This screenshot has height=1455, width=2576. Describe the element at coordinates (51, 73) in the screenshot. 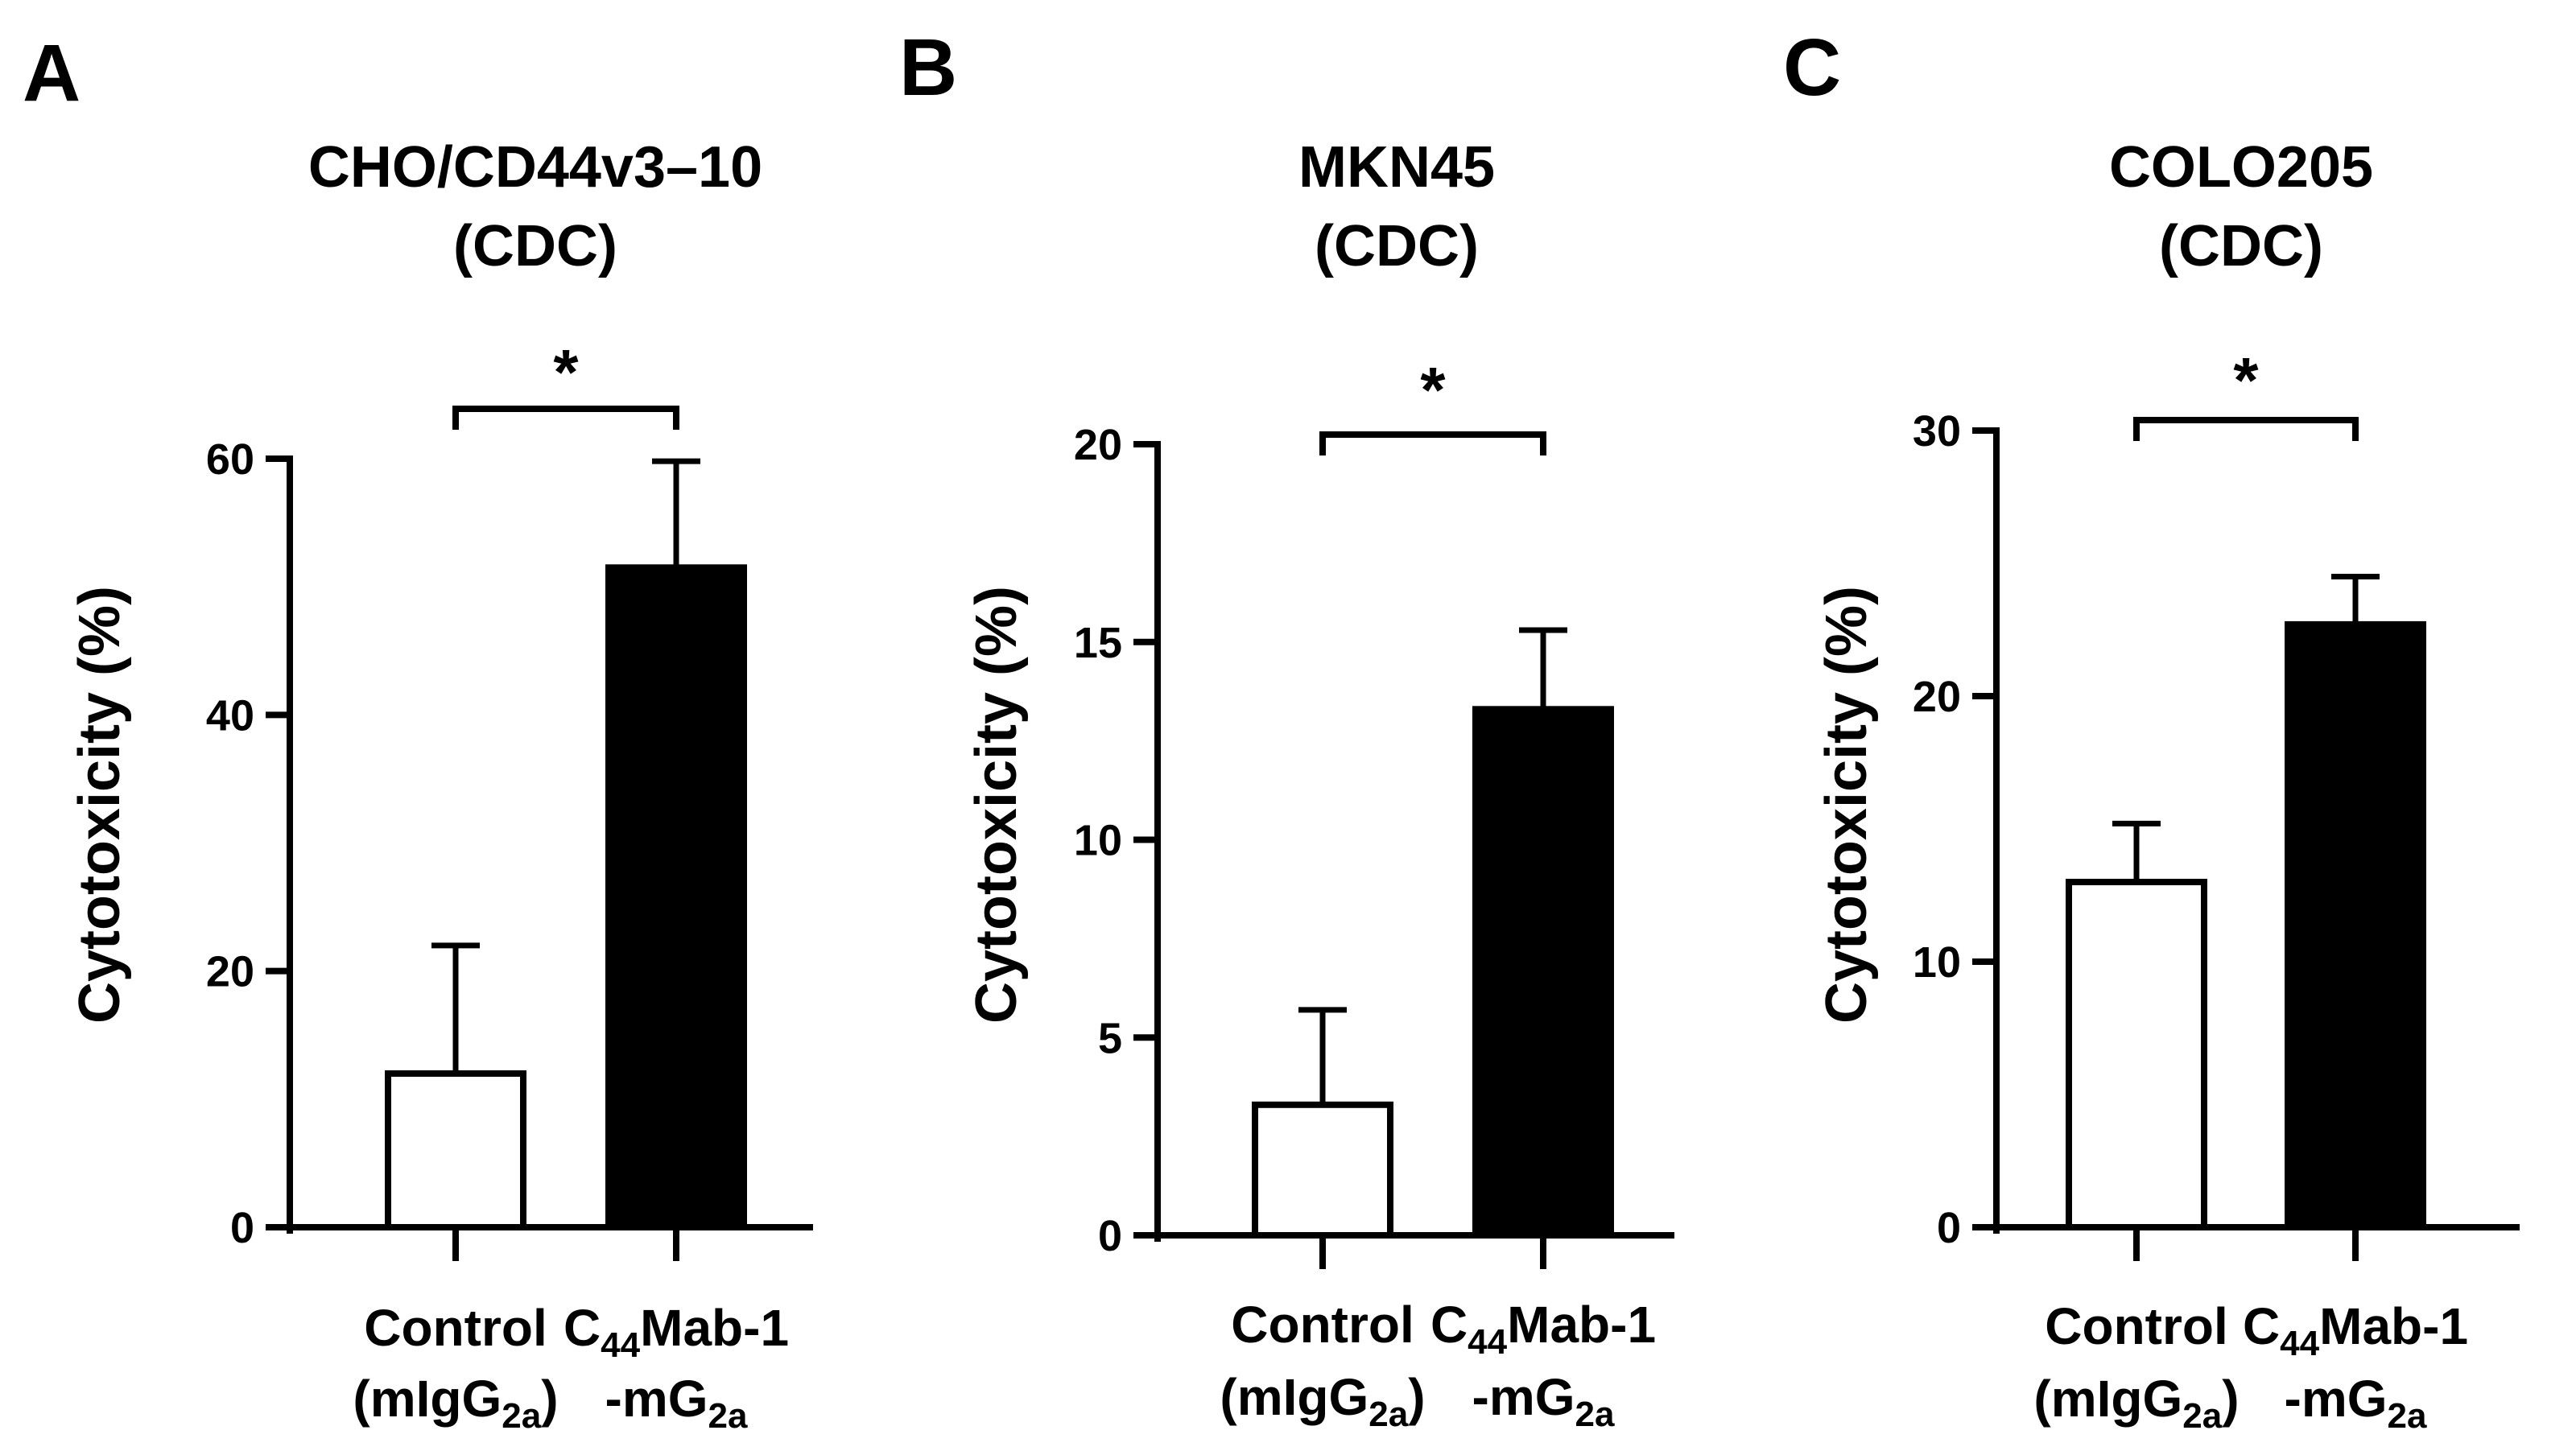

I see `panel-letter: A` at that location.